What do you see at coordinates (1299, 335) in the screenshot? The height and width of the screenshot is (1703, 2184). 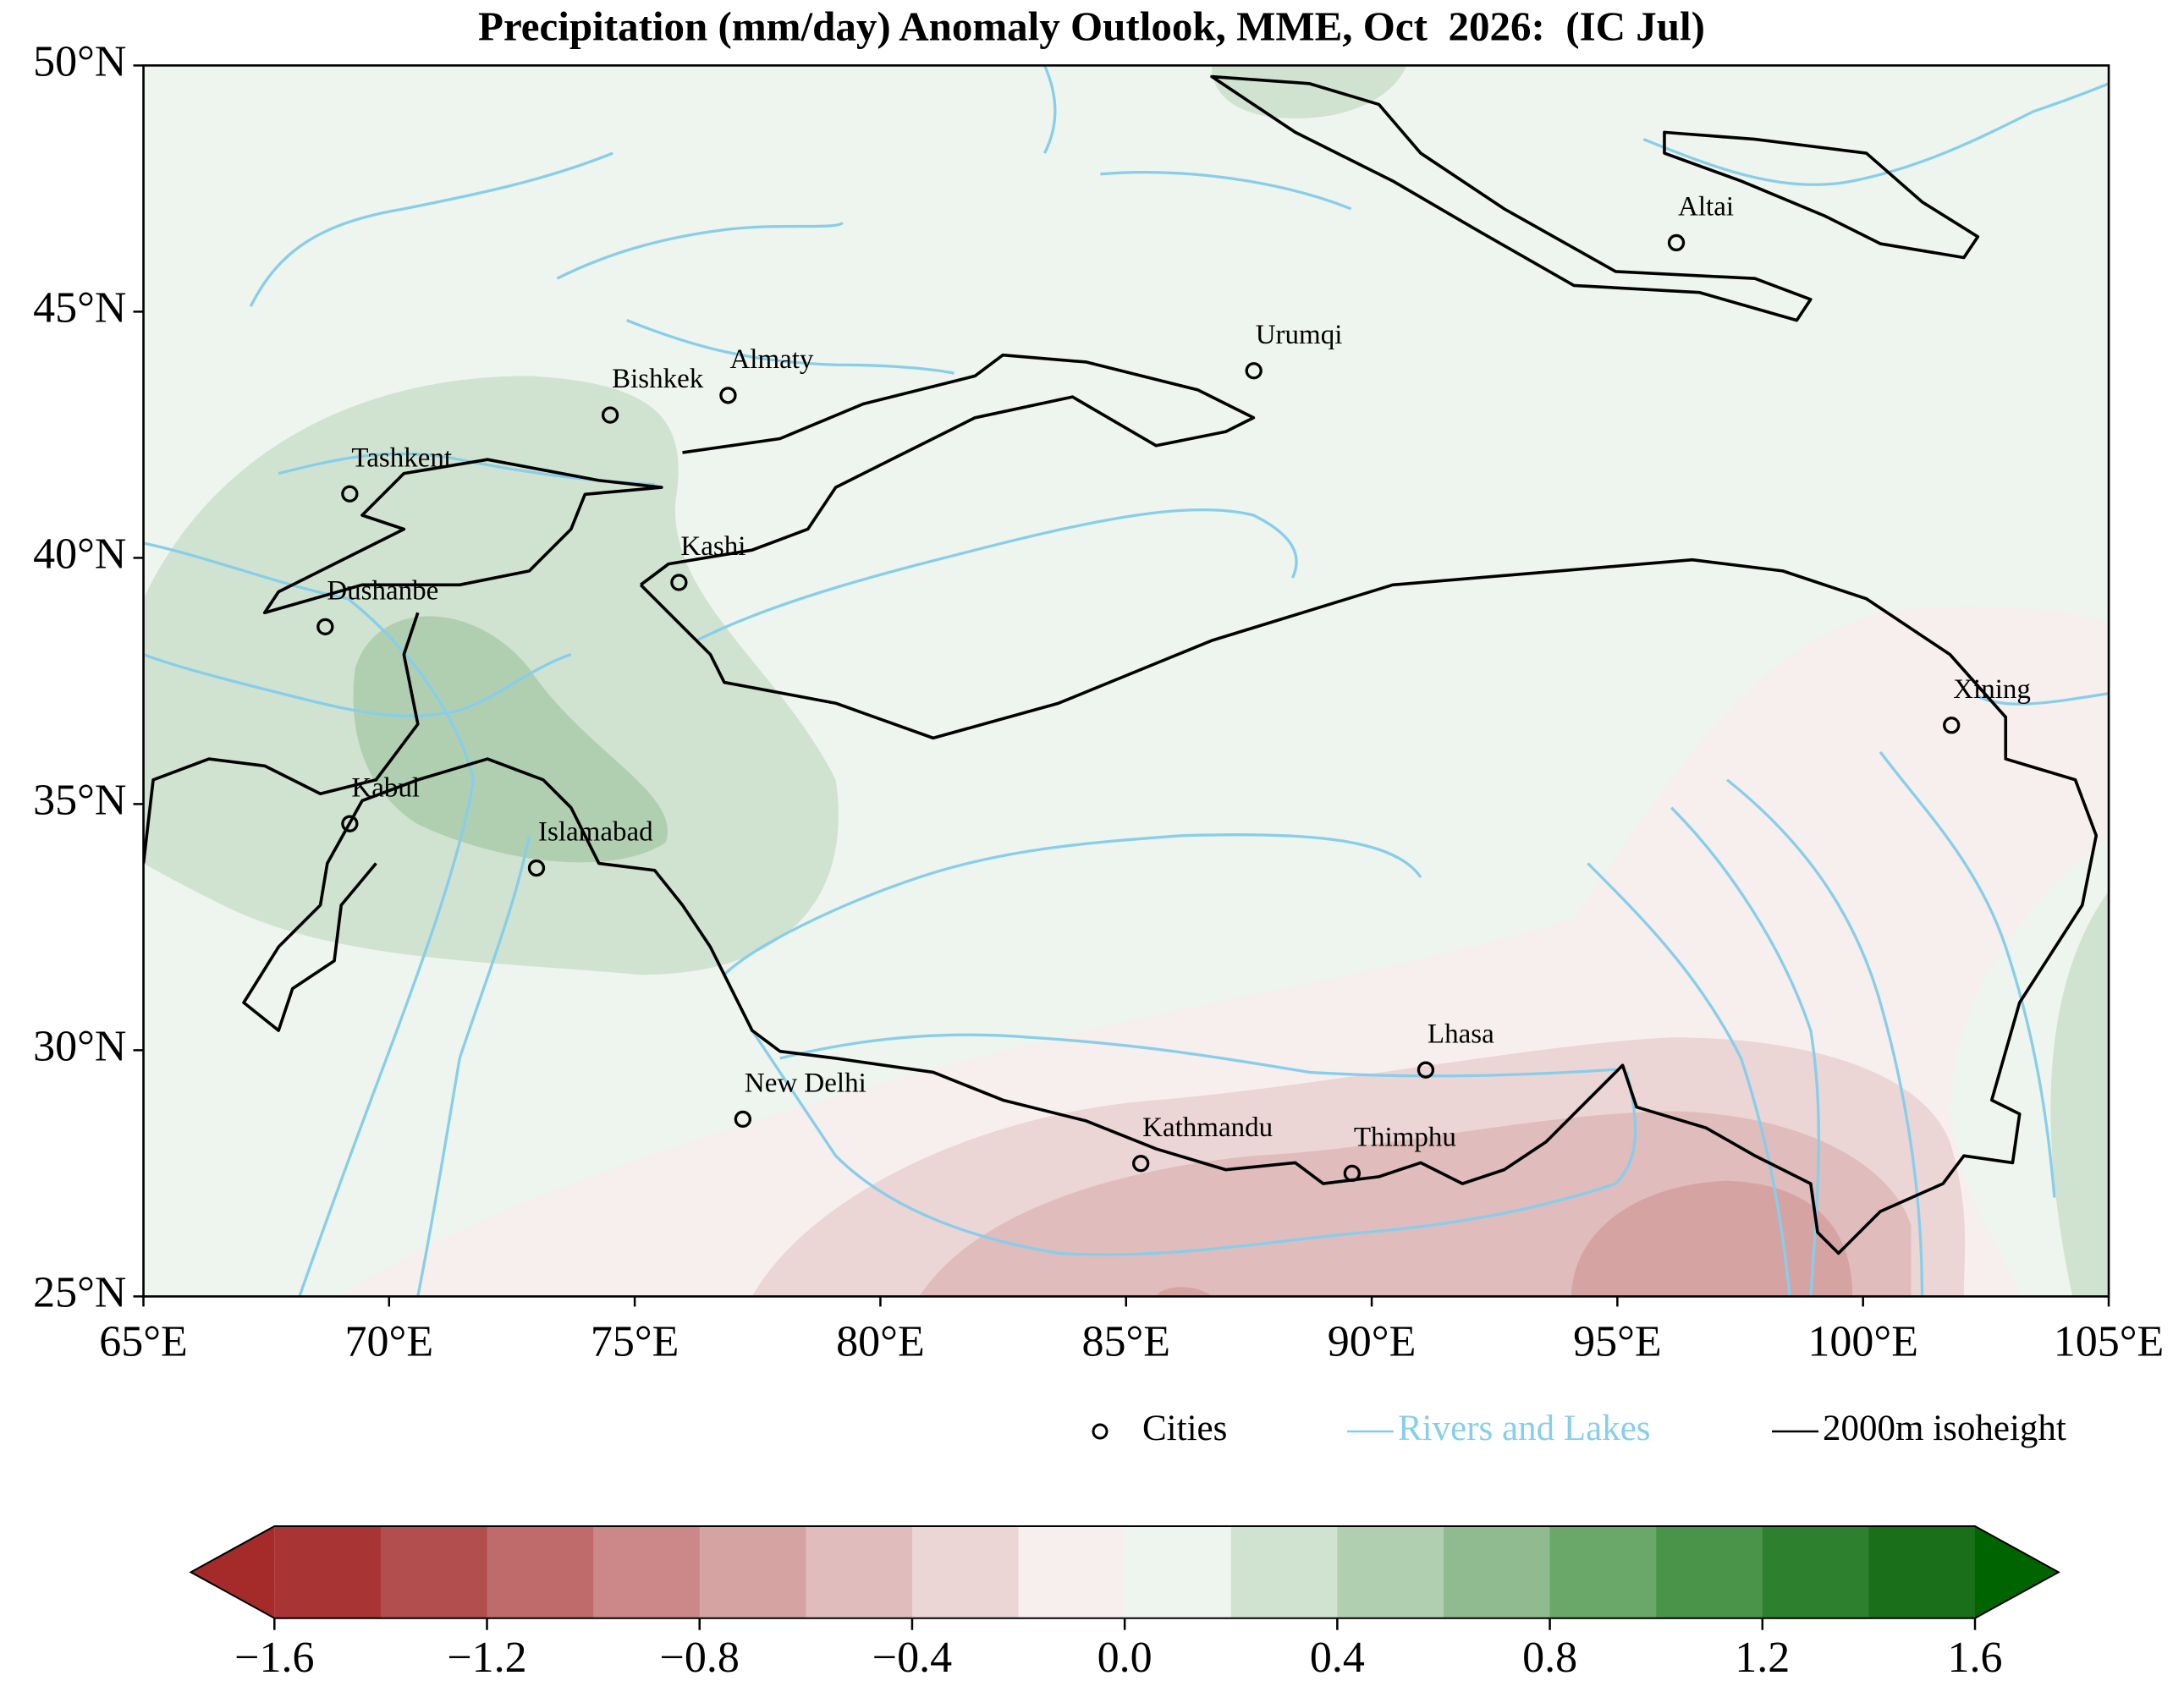 I see `city-label: Urumqi` at bounding box center [1299, 335].